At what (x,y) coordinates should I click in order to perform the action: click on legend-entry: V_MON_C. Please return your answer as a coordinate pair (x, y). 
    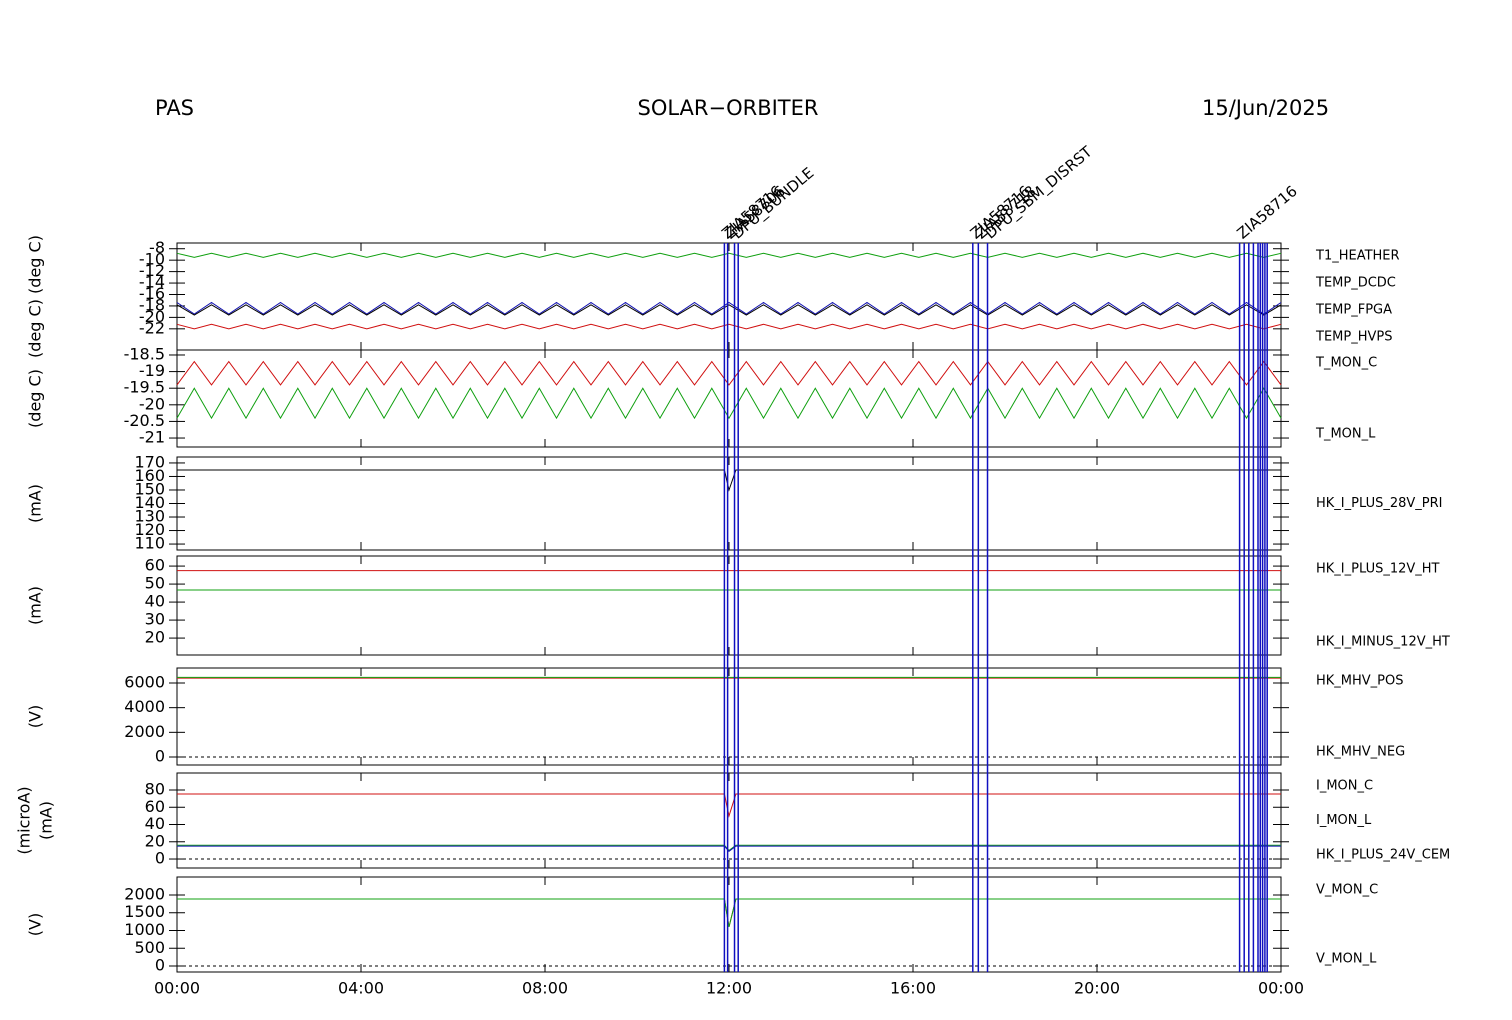
    Looking at the image, I should click on (1347, 890).